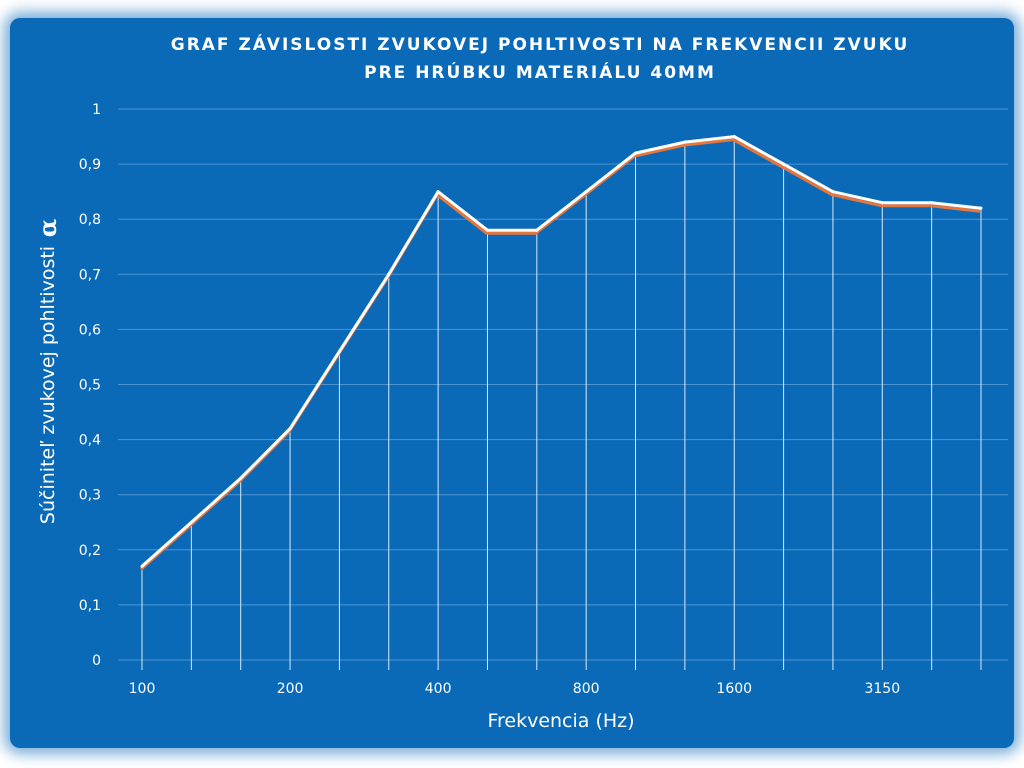 This screenshot has width=1024, height=768. I want to click on y-axis-title: Súčiniteľ zvukovej pohltivosti, so click(48, 385).